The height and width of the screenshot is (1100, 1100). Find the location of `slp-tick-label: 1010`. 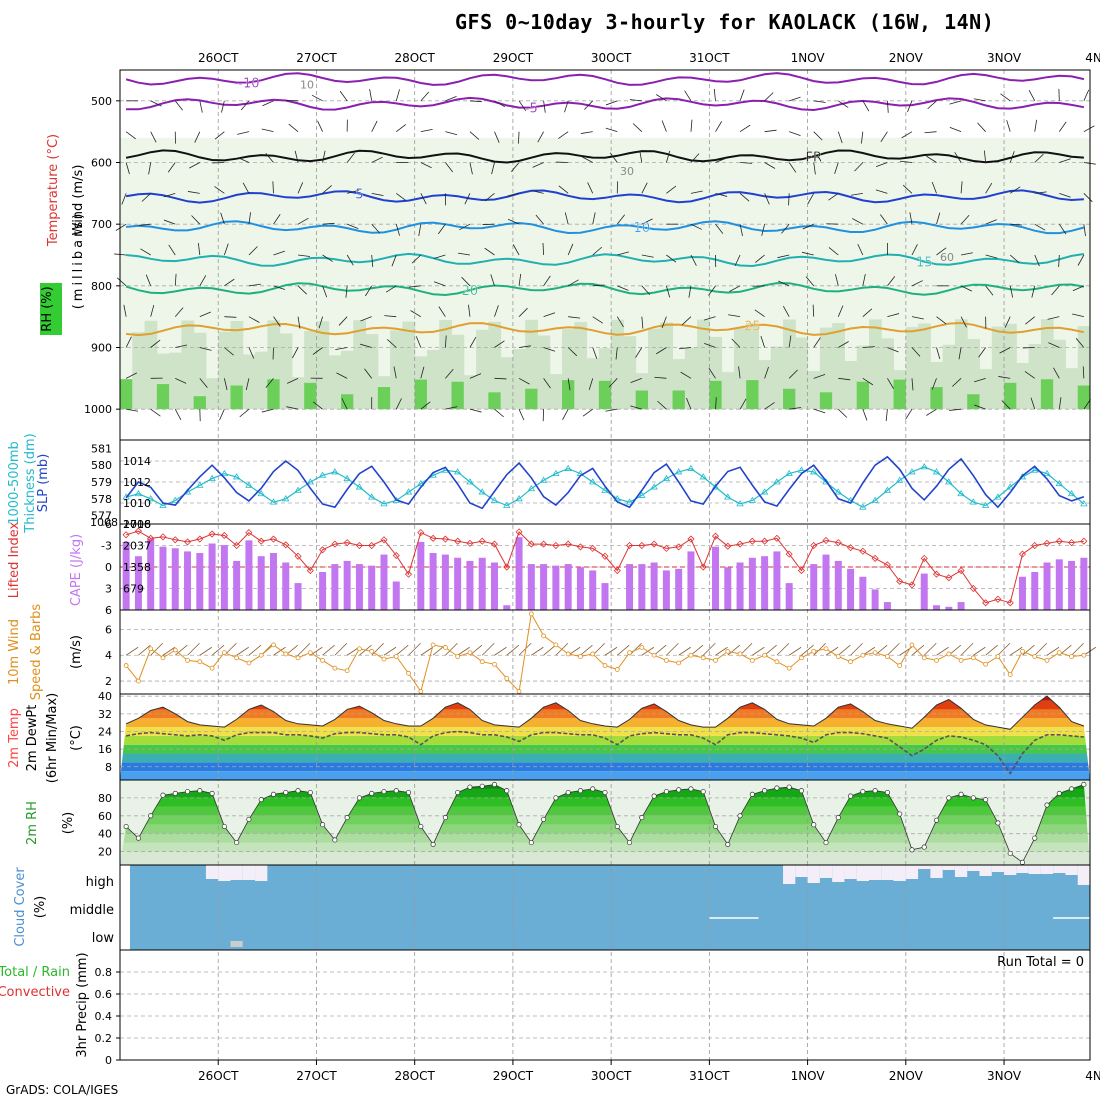

slp-tick-label: 1010 is located at coordinates (137, 503).